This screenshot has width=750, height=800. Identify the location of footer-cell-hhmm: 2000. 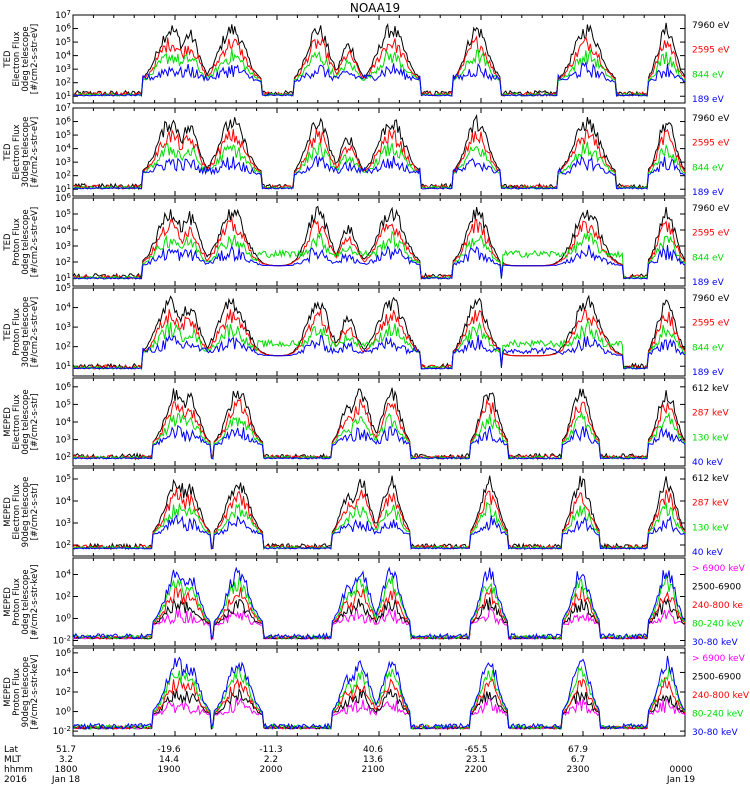
(271, 770).